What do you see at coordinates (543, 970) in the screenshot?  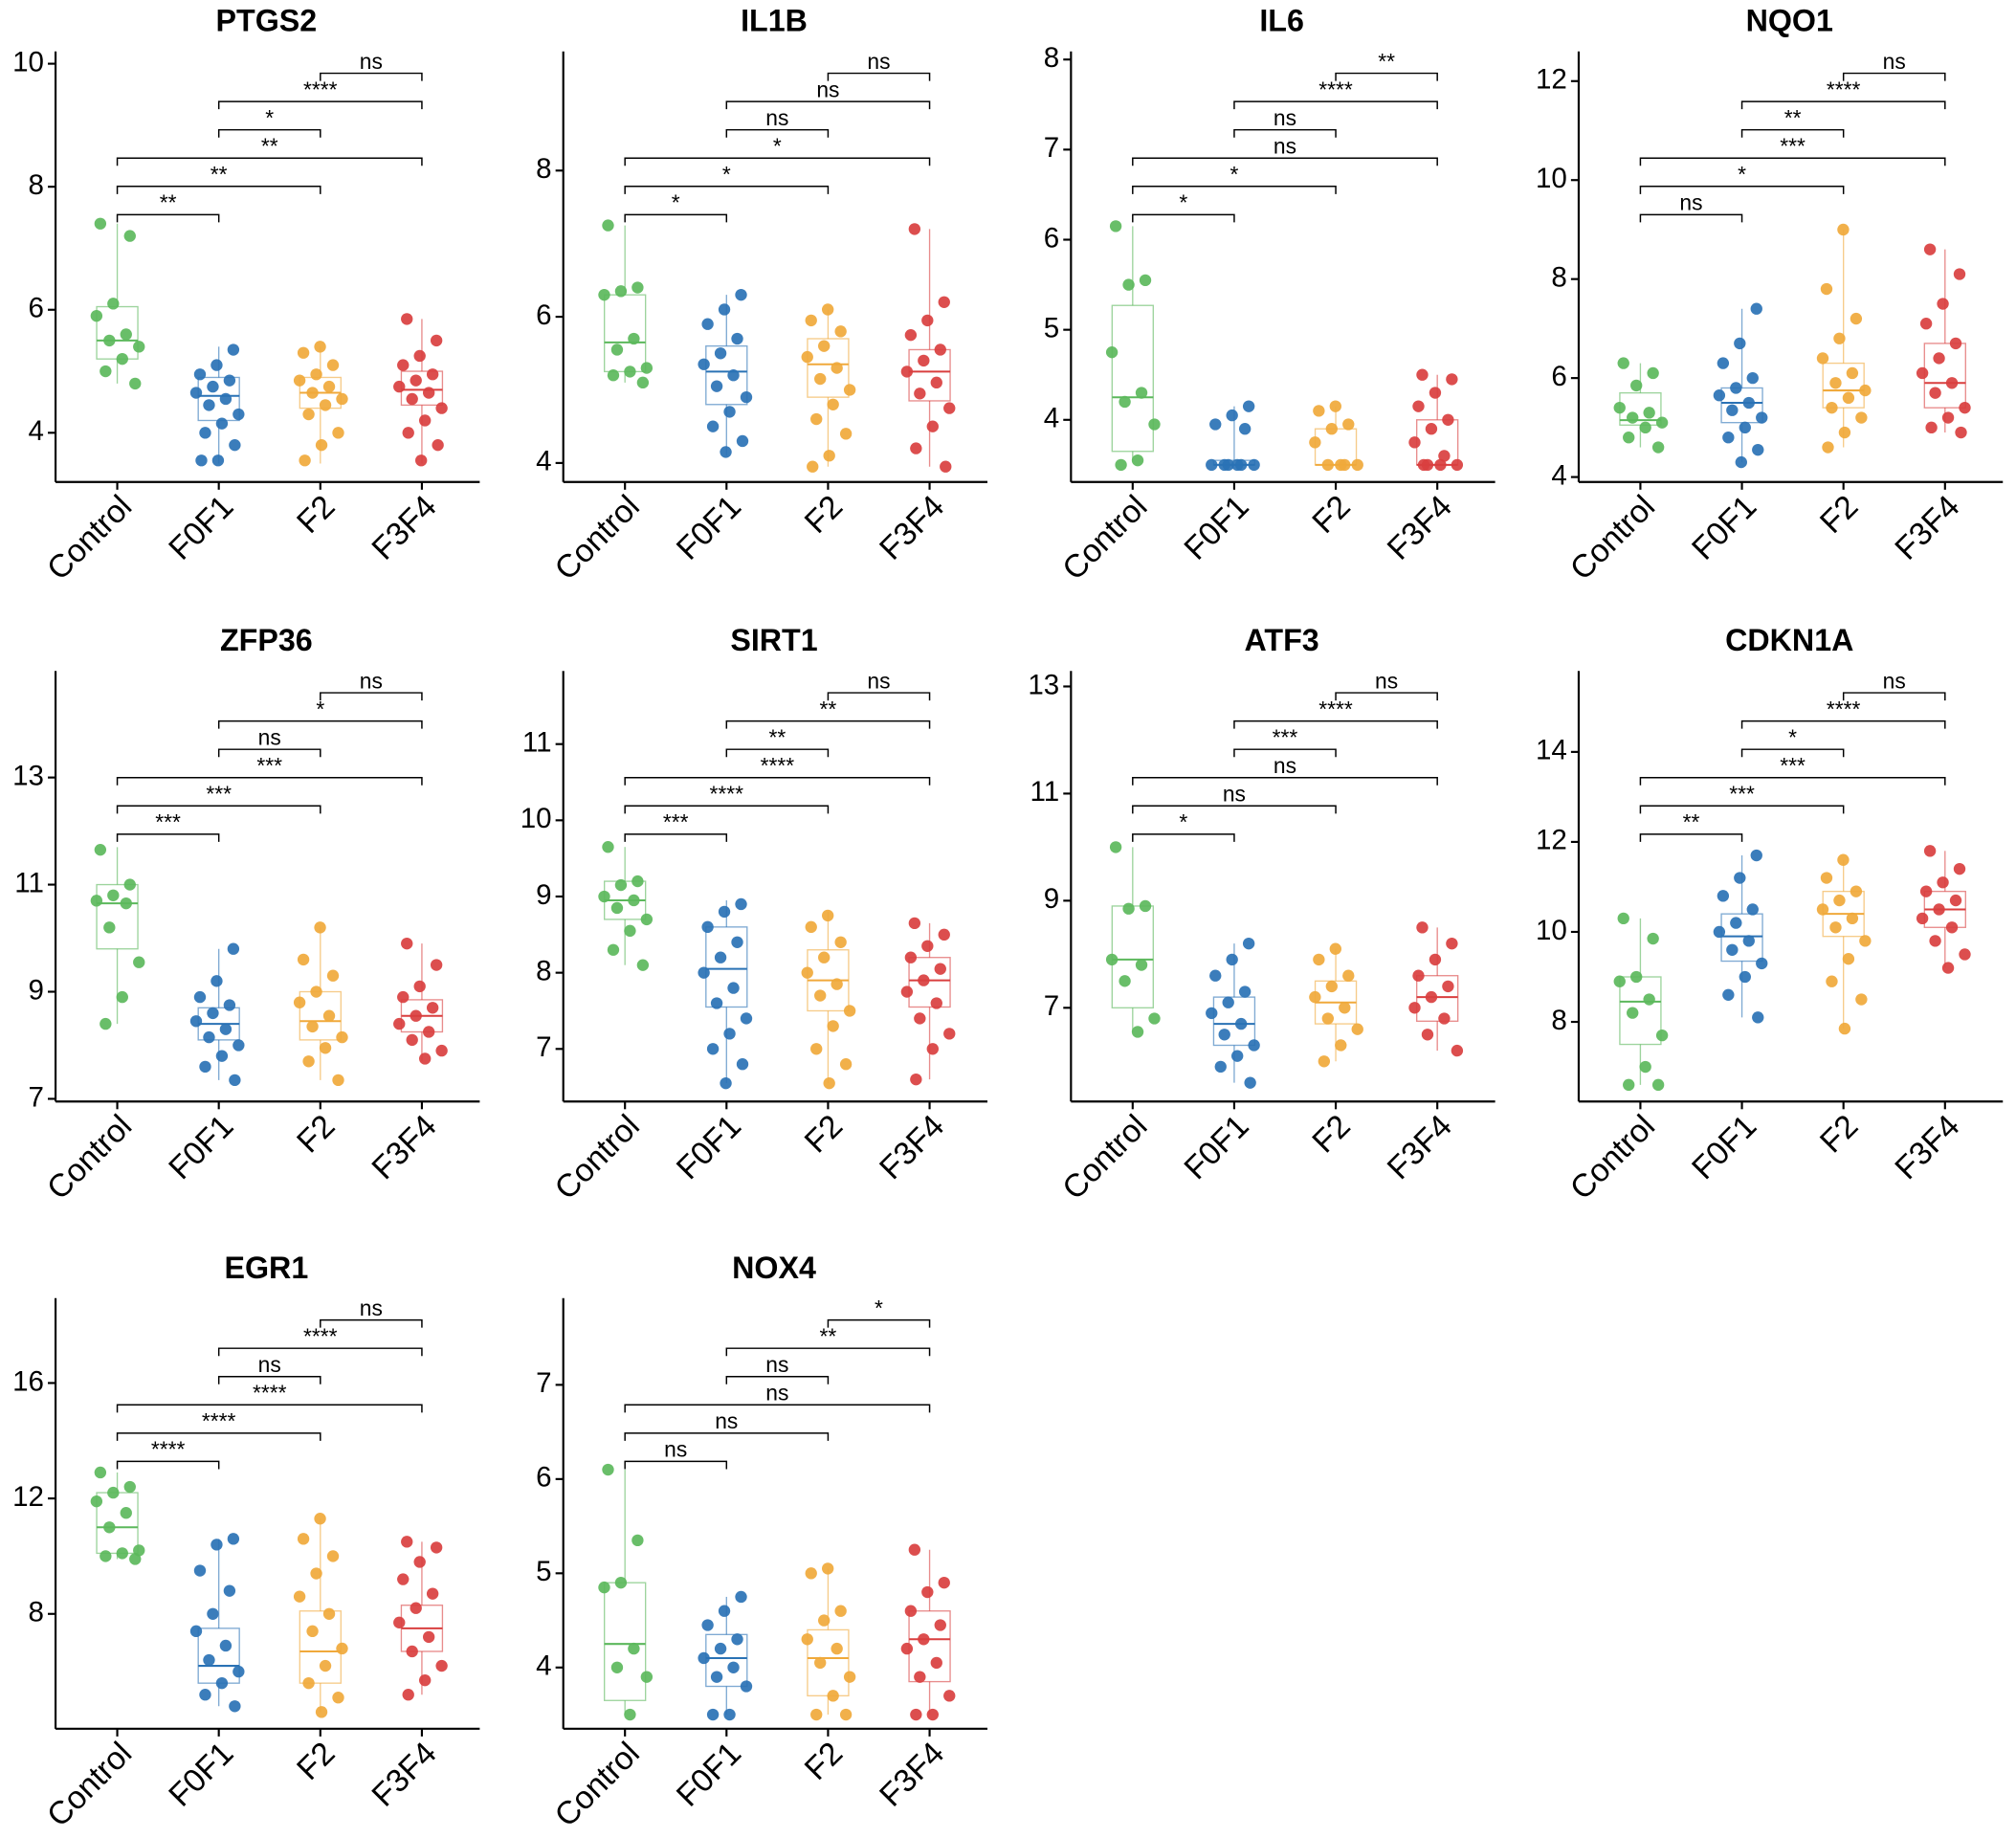 I see `y-tick-label: 8` at bounding box center [543, 970].